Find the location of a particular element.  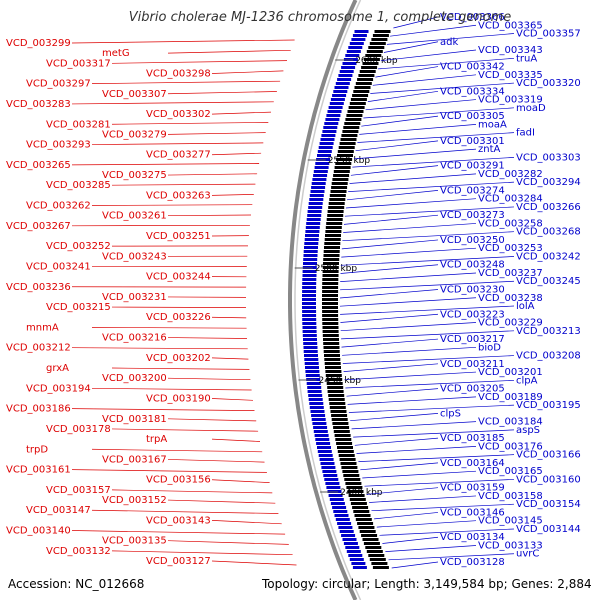

reverse-gene-label: VCD_003189 is located at coordinates (510, 397).